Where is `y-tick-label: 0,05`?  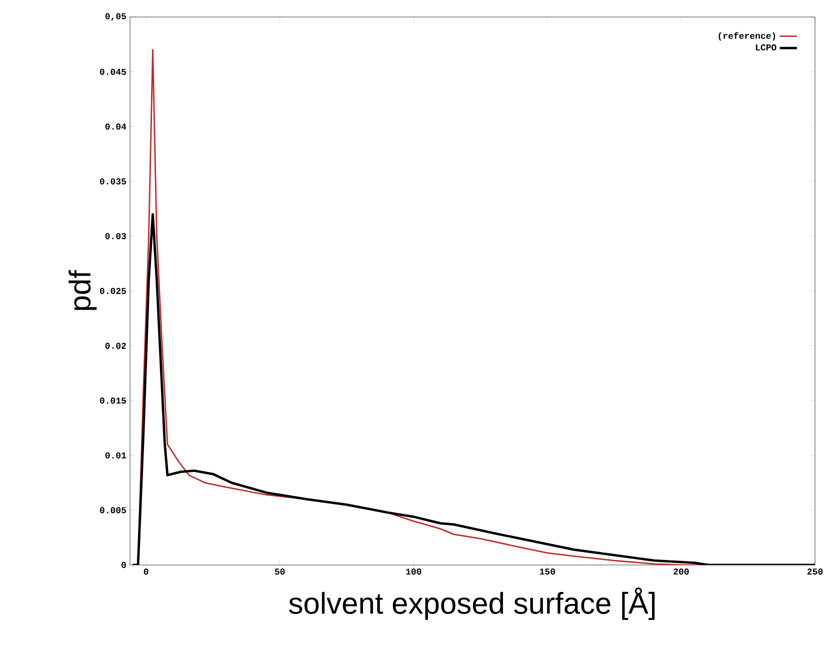
y-tick-label: 0,05 is located at coordinates (115, 17).